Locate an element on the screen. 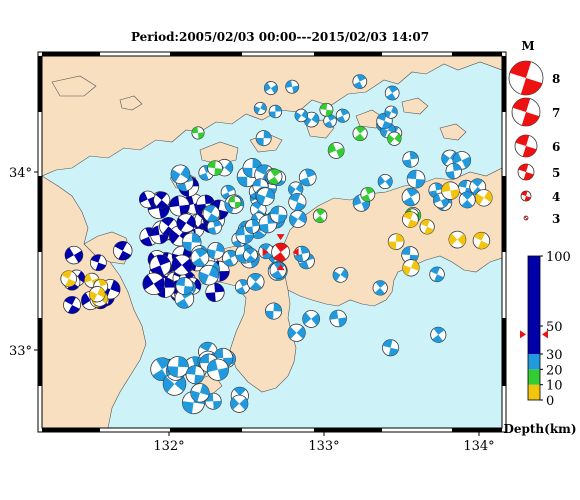 The width and height of the screenshot is (580, 500). lon-tick-label: 133° is located at coordinates (323, 446).